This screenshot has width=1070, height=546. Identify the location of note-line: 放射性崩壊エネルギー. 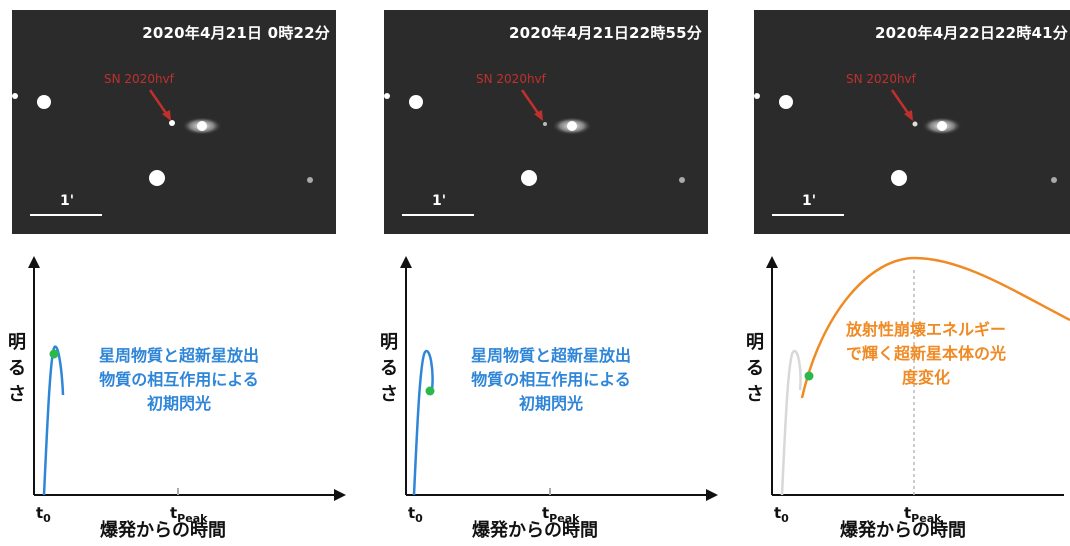
(925, 329).